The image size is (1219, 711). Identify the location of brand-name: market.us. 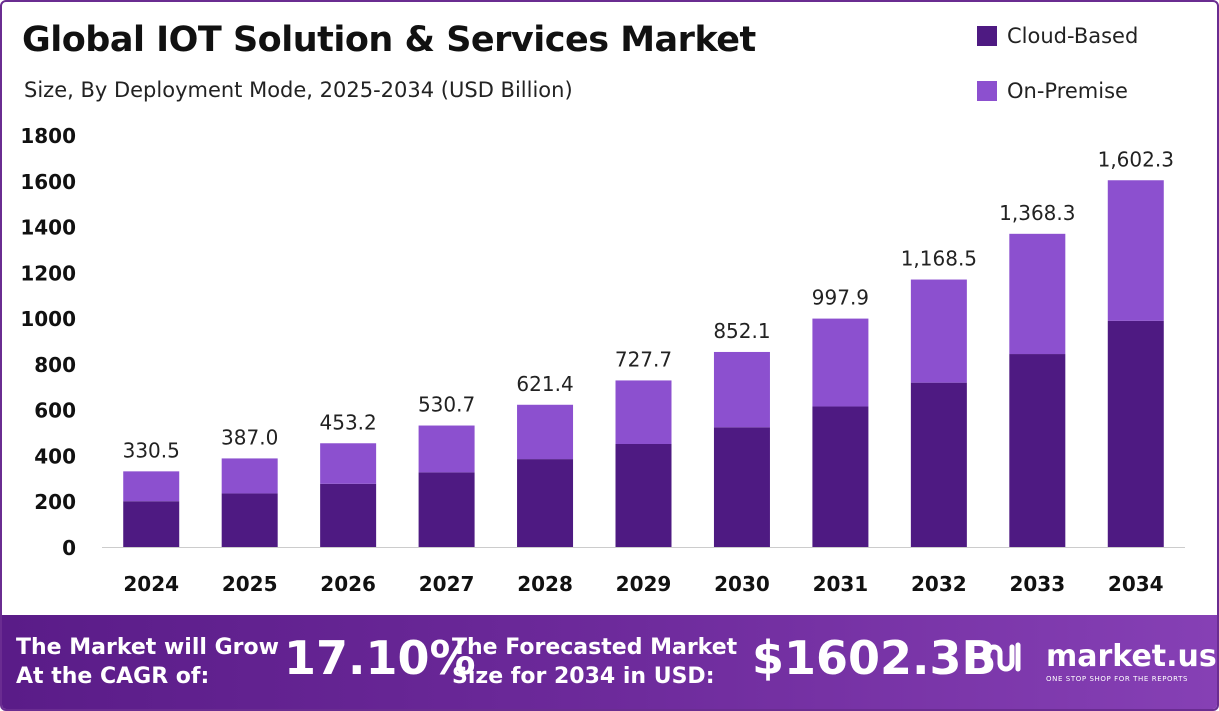
(1131, 656).